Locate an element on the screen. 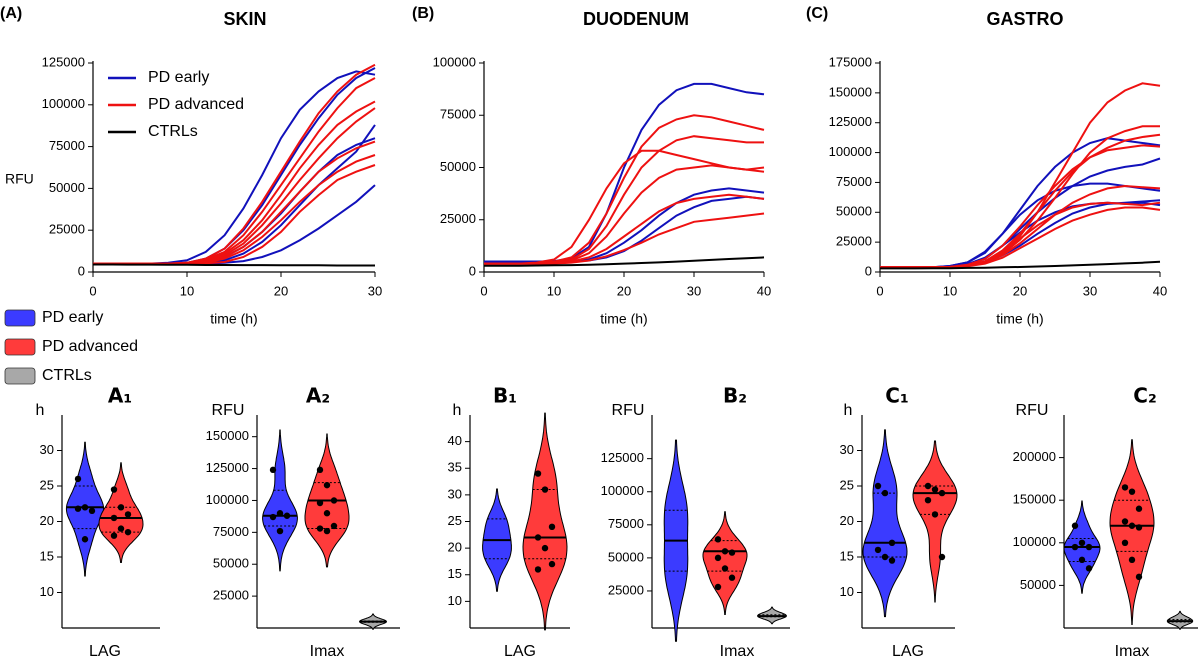 This screenshot has width=1200, height=660. legend-label: PD early is located at coordinates (72, 317).